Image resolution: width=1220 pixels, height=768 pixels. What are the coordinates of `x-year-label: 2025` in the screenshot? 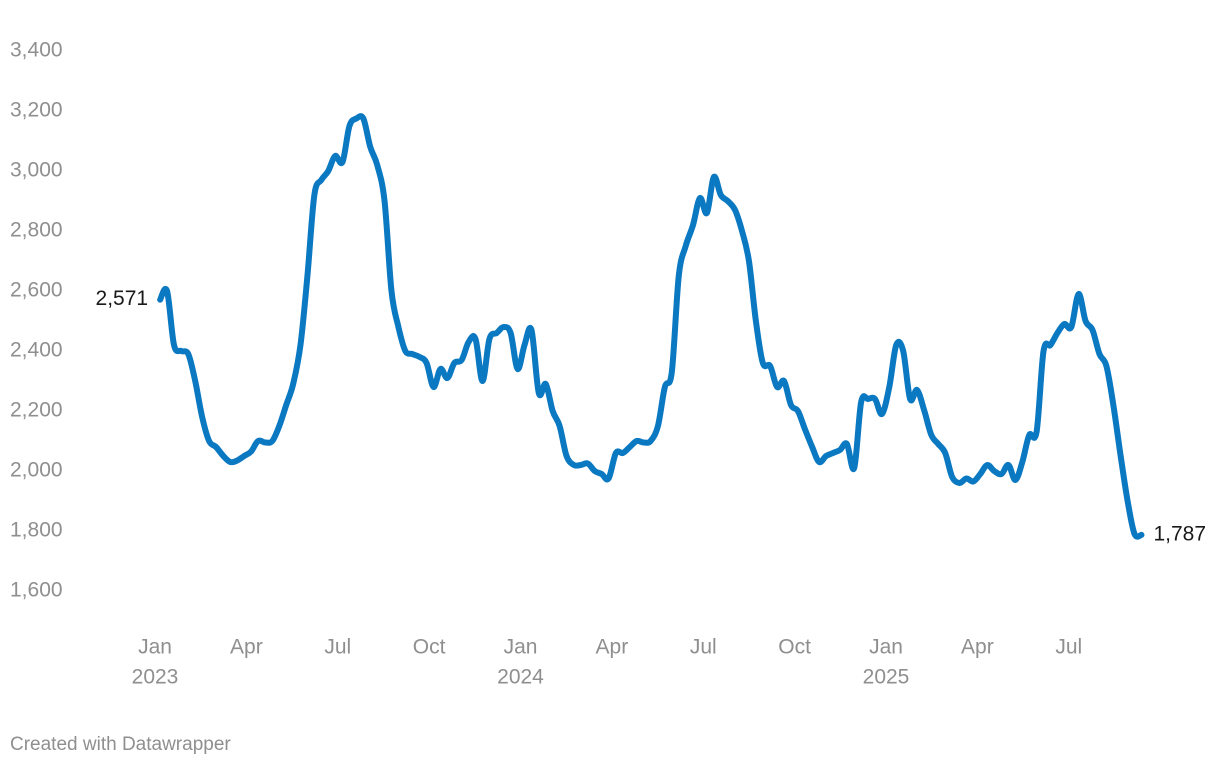 It's located at (886, 677).